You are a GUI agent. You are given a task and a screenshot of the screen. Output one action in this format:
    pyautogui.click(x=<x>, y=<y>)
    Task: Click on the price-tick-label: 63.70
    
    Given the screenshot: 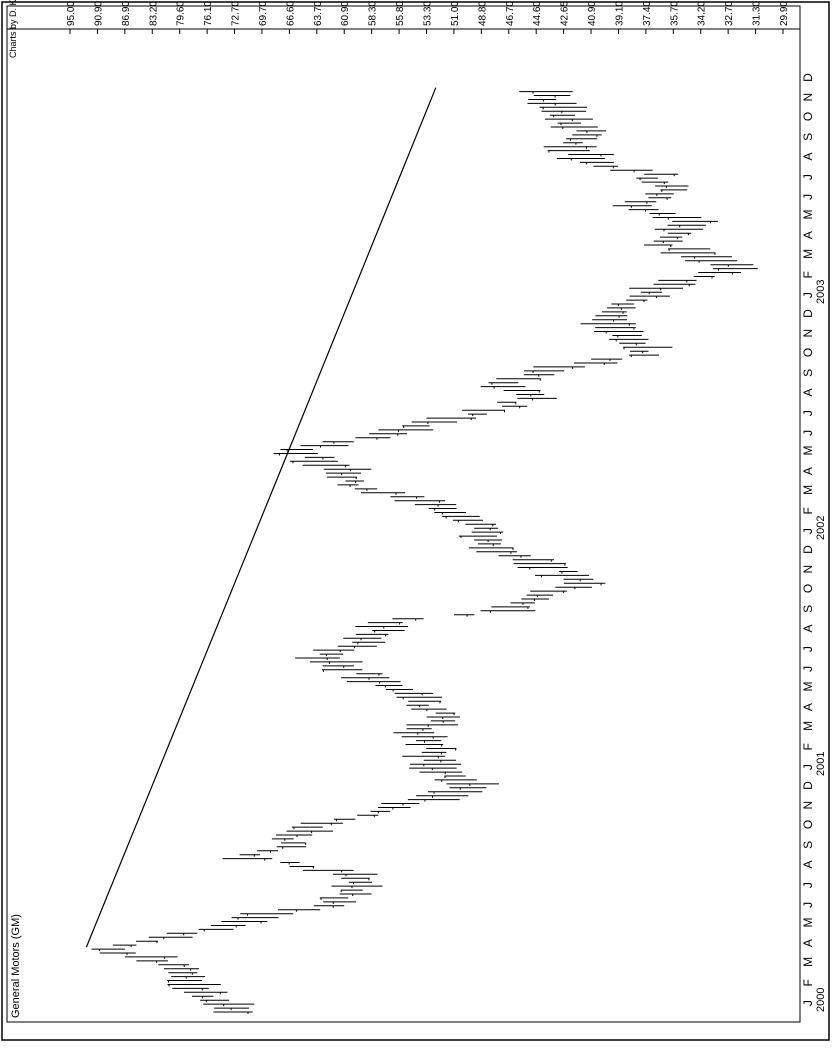 What is the action you would take?
    pyautogui.click(x=318, y=13)
    